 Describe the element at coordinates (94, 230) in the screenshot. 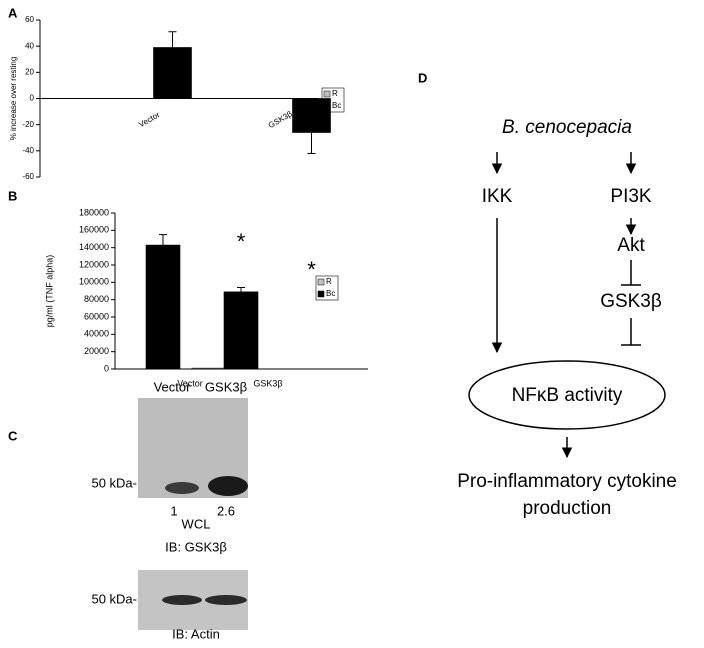

I see `y-tick-label: 160000` at that location.